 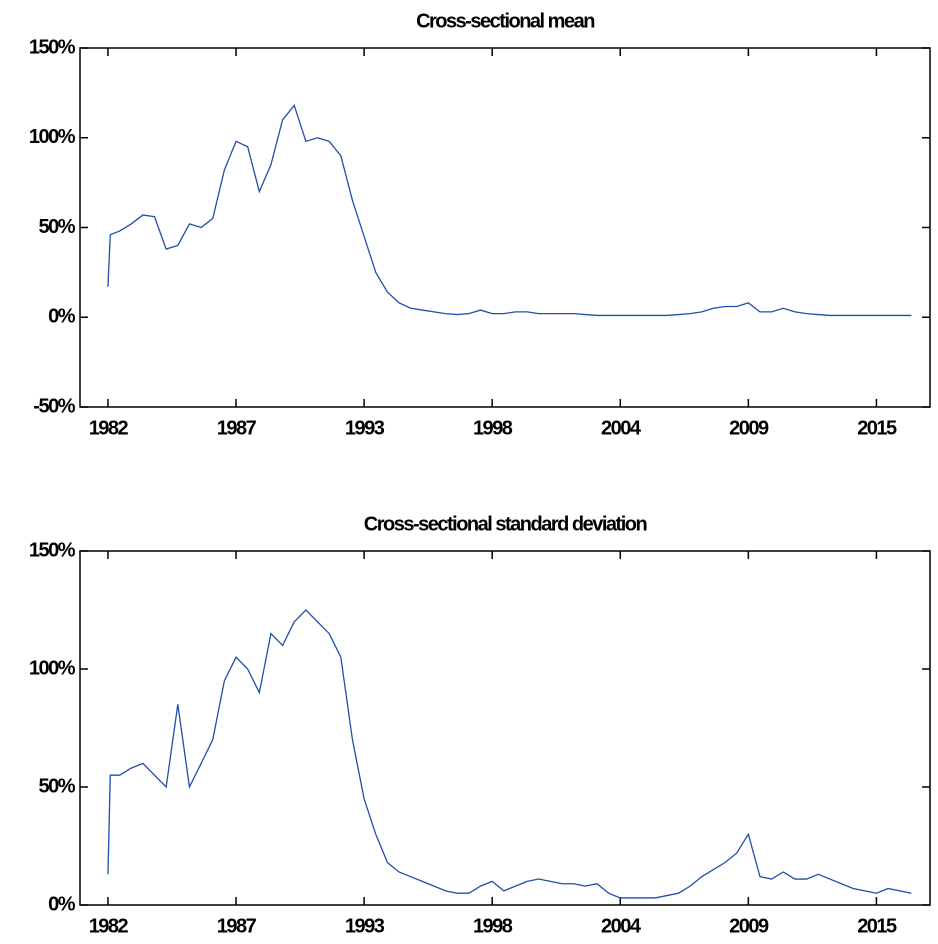 I want to click on y-tick-label: -50%, so click(x=54, y=406).